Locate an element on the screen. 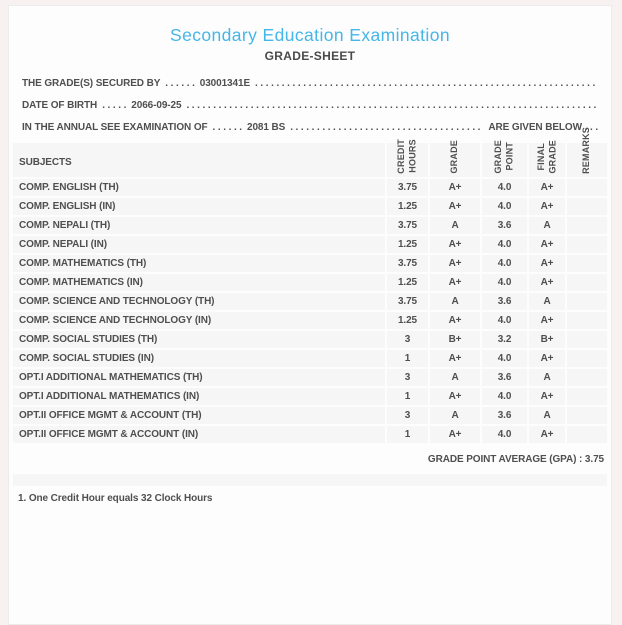 The image size is (622, 625). table-row: COMP. SOCIAL STUDIES (IN) 1 A+ 4.0 A+ is located at coordinates (310, 359).